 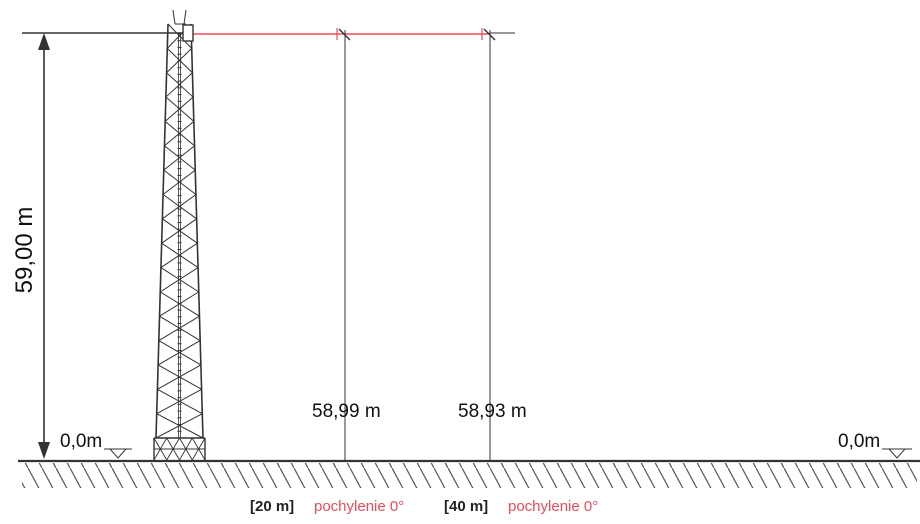 I want to click on level-right-label: 0,0m, so click(x=859, y=441).